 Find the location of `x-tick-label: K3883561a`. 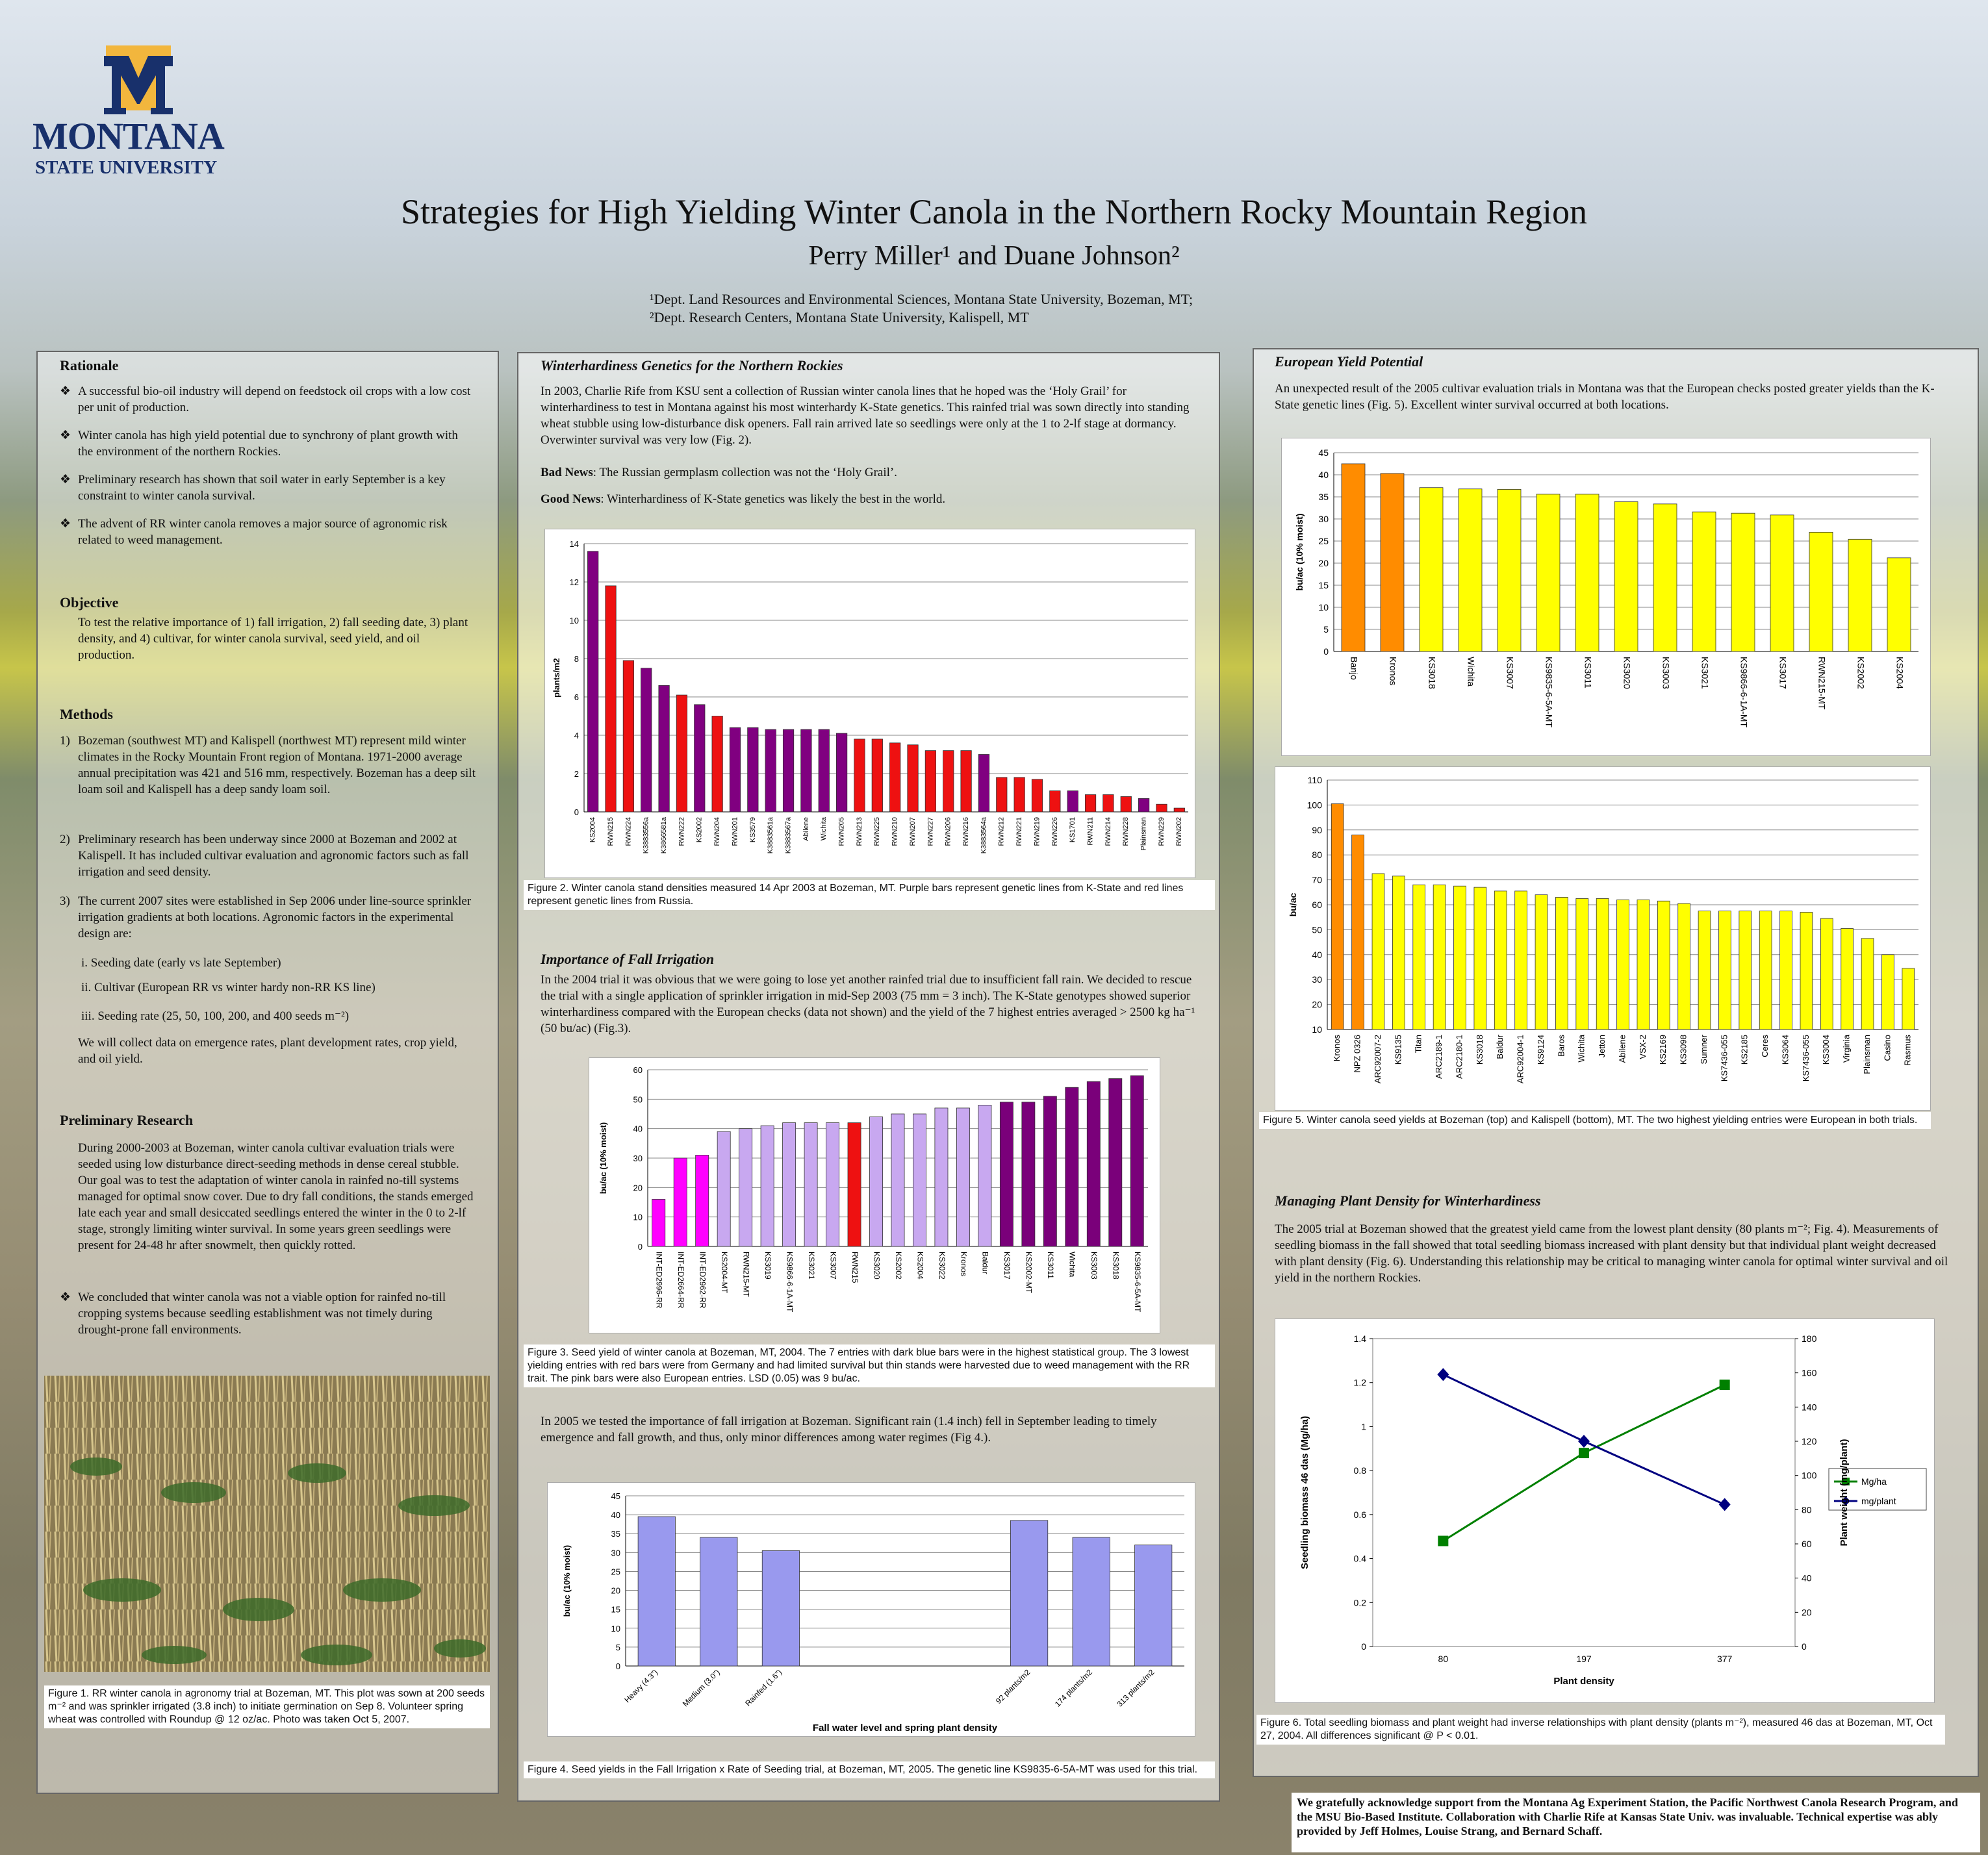

x-tick-label: K3883561a is located at coordinates (770, 834).